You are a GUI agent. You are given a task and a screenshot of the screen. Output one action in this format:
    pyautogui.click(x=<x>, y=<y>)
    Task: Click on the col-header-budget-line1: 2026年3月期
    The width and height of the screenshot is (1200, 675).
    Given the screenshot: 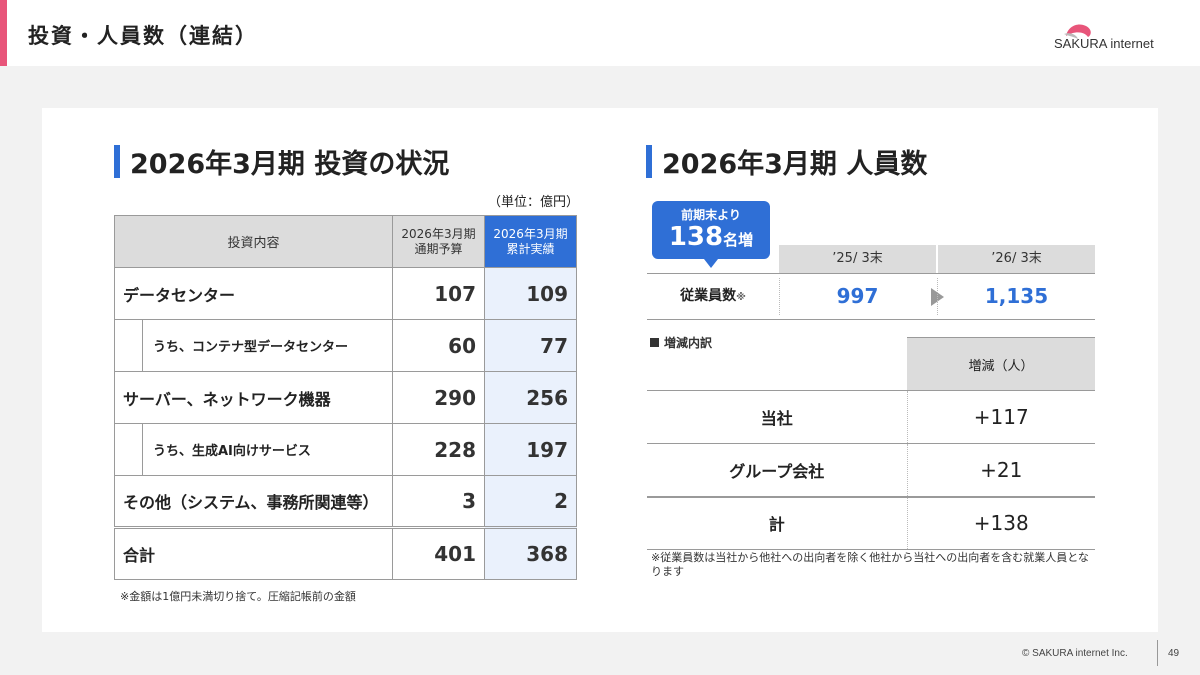 What is the action you would take?
    pyautogui.click(x=438, y=233)
    